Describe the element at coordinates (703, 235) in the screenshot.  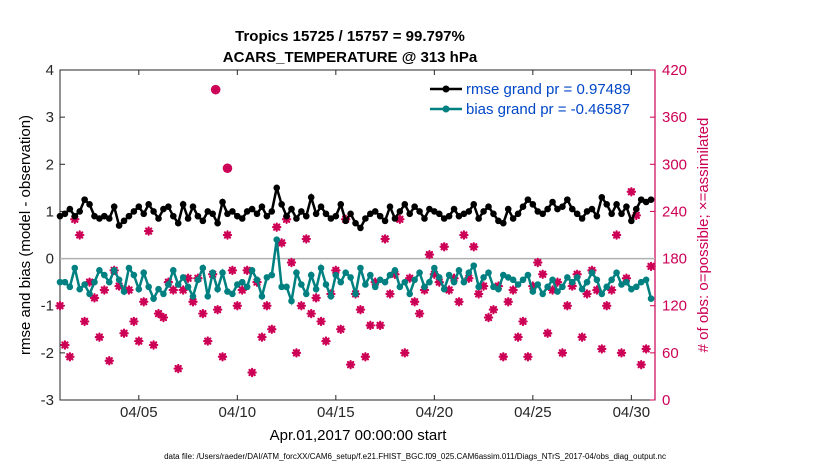
I see `right-y-axis-label: # of obs: o=possible; ×=assimilated` at that location.